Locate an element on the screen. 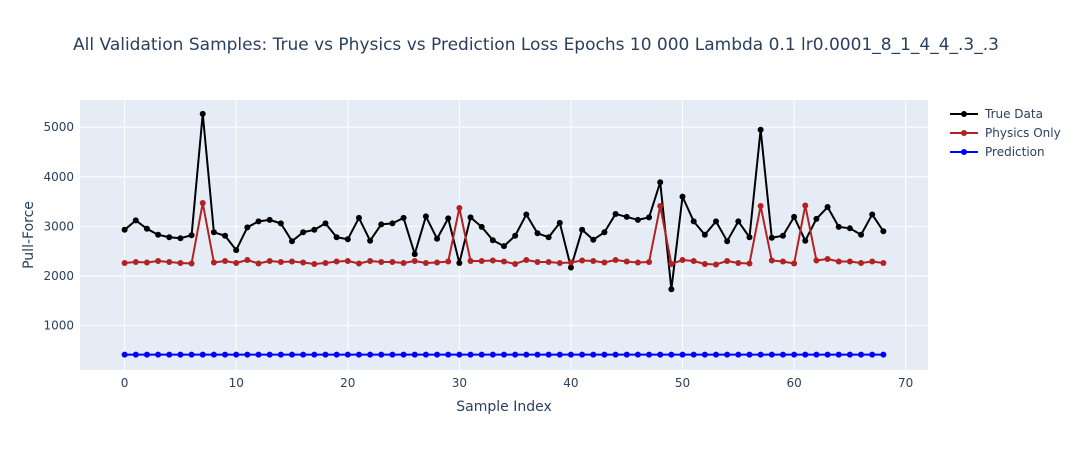  y-axis-ticks: 1000 2000 3000 4000 5000 is located at coordinates (58, 226).